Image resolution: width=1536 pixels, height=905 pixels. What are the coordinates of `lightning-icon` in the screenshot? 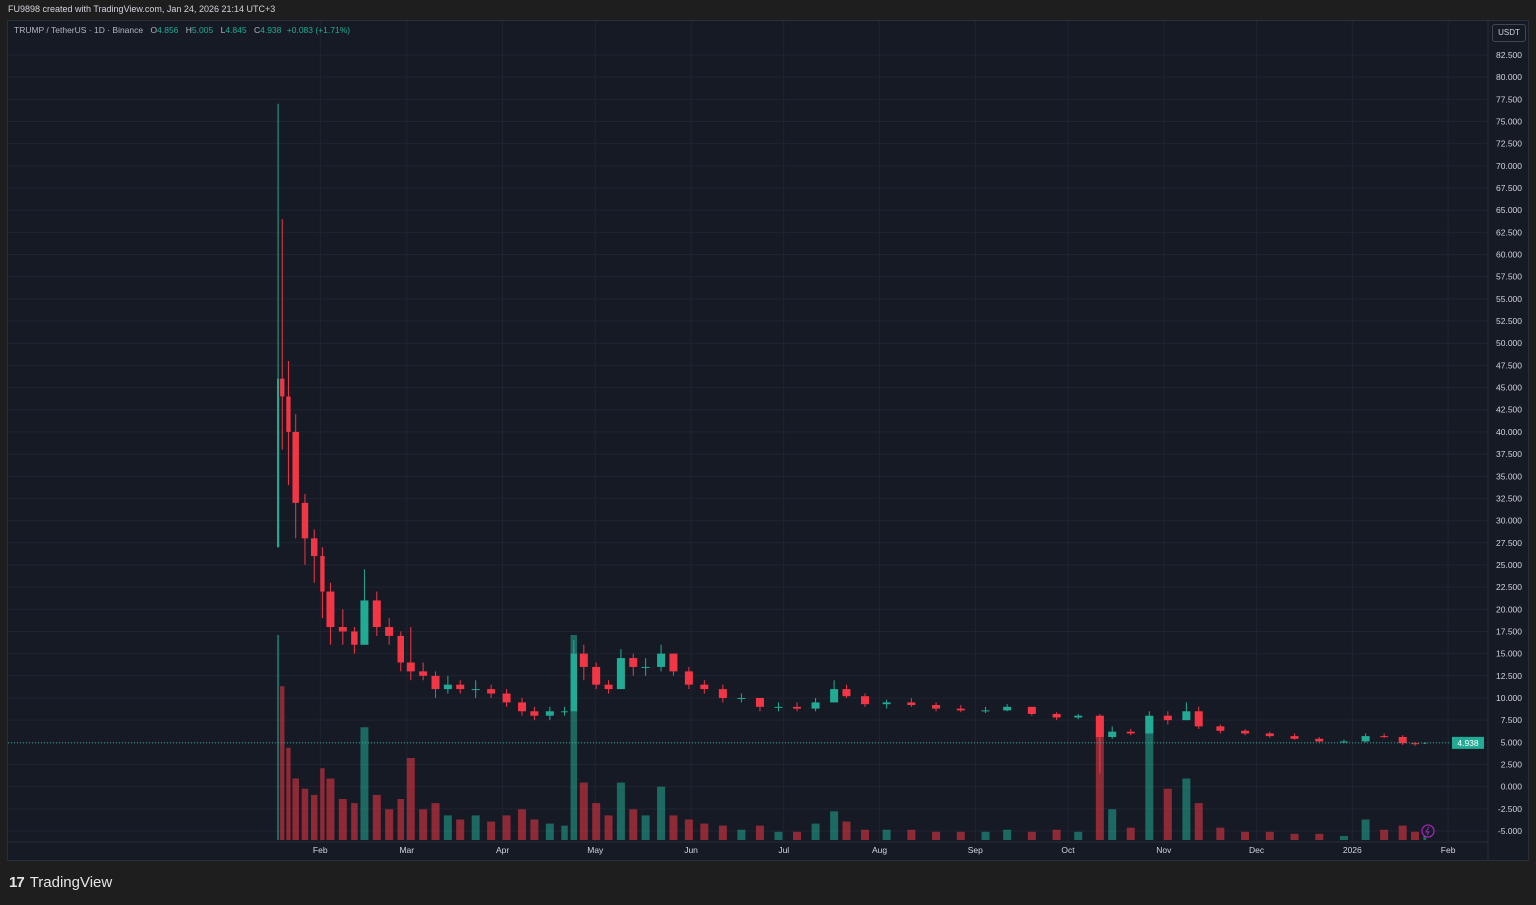 It's located at (1427, 831).